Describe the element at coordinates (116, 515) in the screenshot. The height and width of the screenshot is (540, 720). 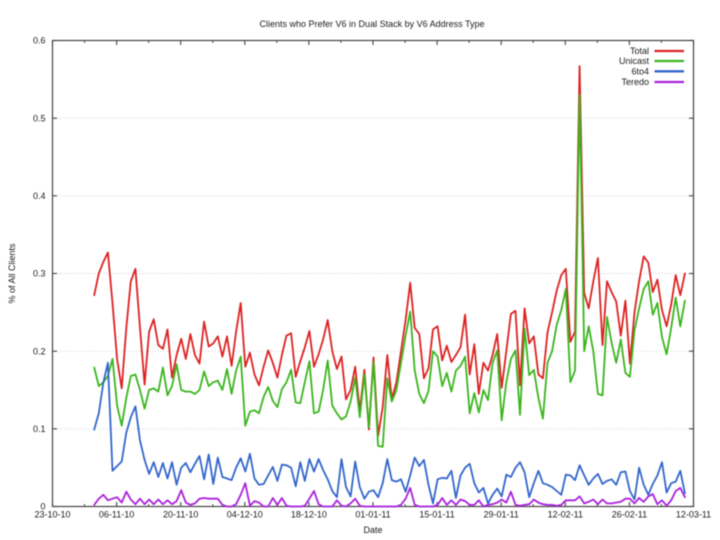
I see `svg-text: 06-11-10` at that location.